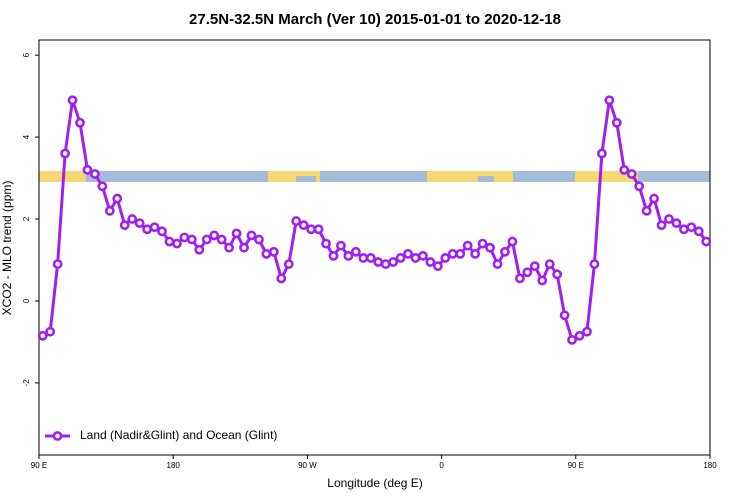 The width and height of the screenshot is (750, 500). I want to click on y-tick-label: -2, so click(26, 383).